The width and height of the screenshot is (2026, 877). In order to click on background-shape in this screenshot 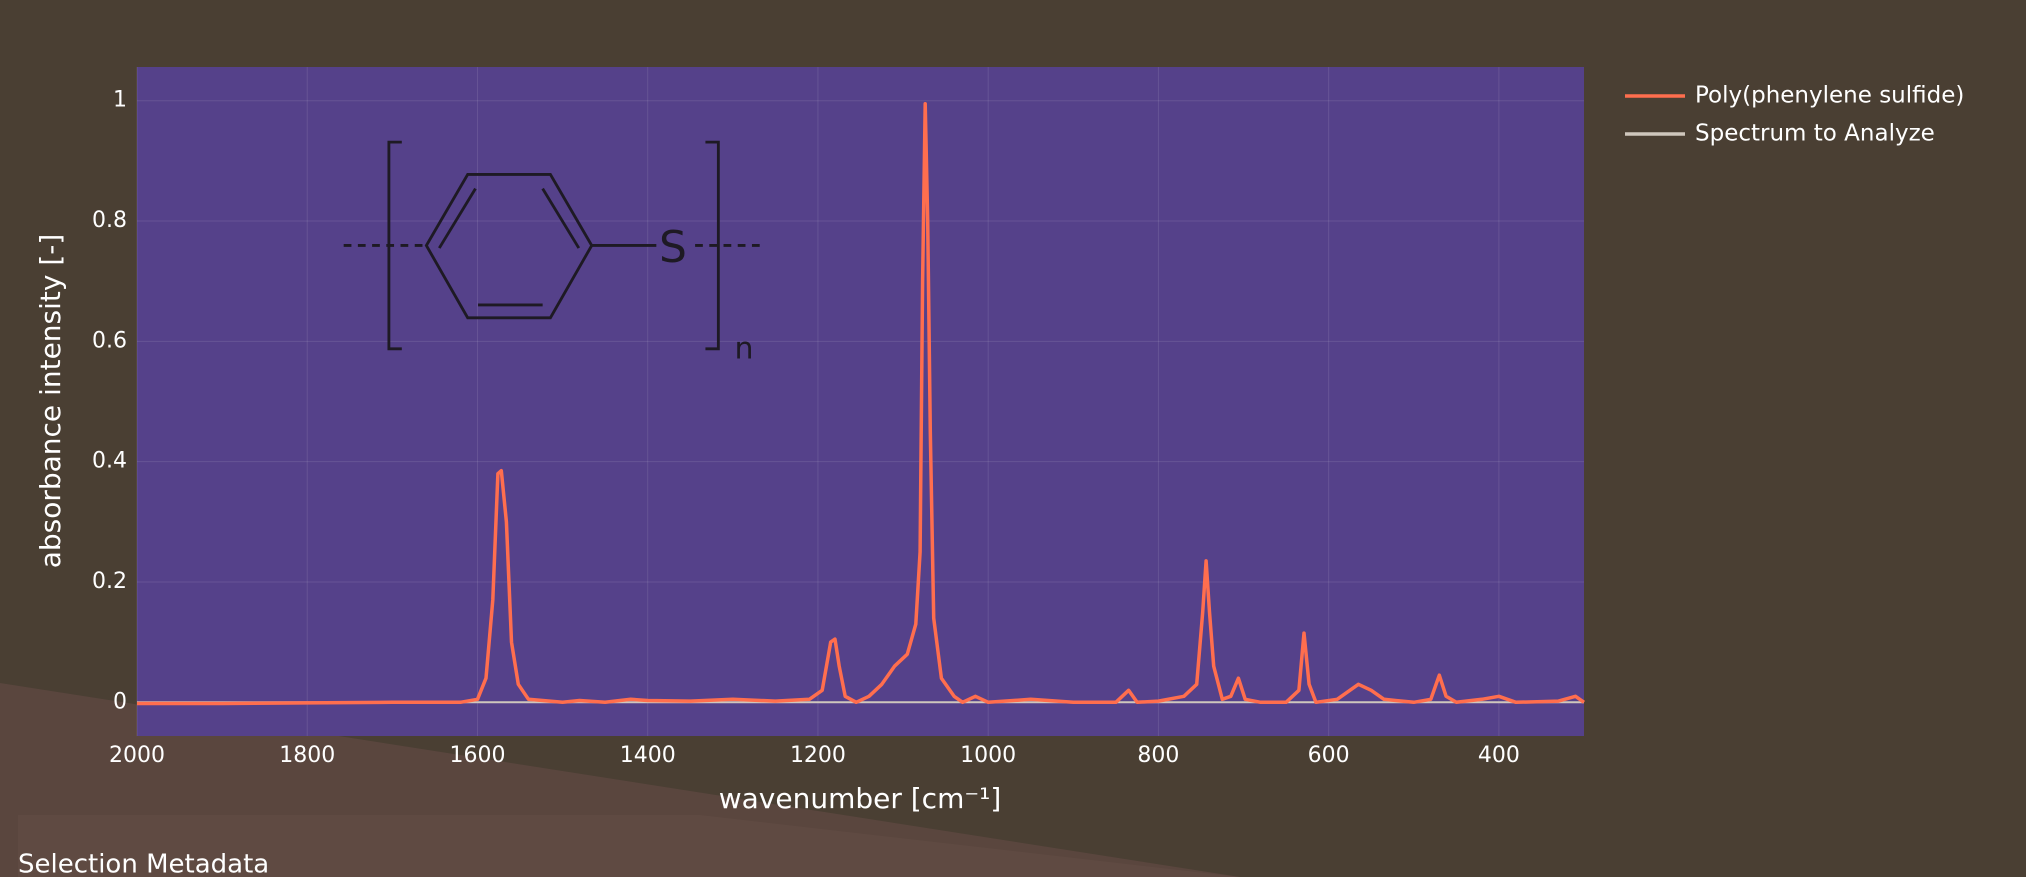, I will do `click(629, 846)`.